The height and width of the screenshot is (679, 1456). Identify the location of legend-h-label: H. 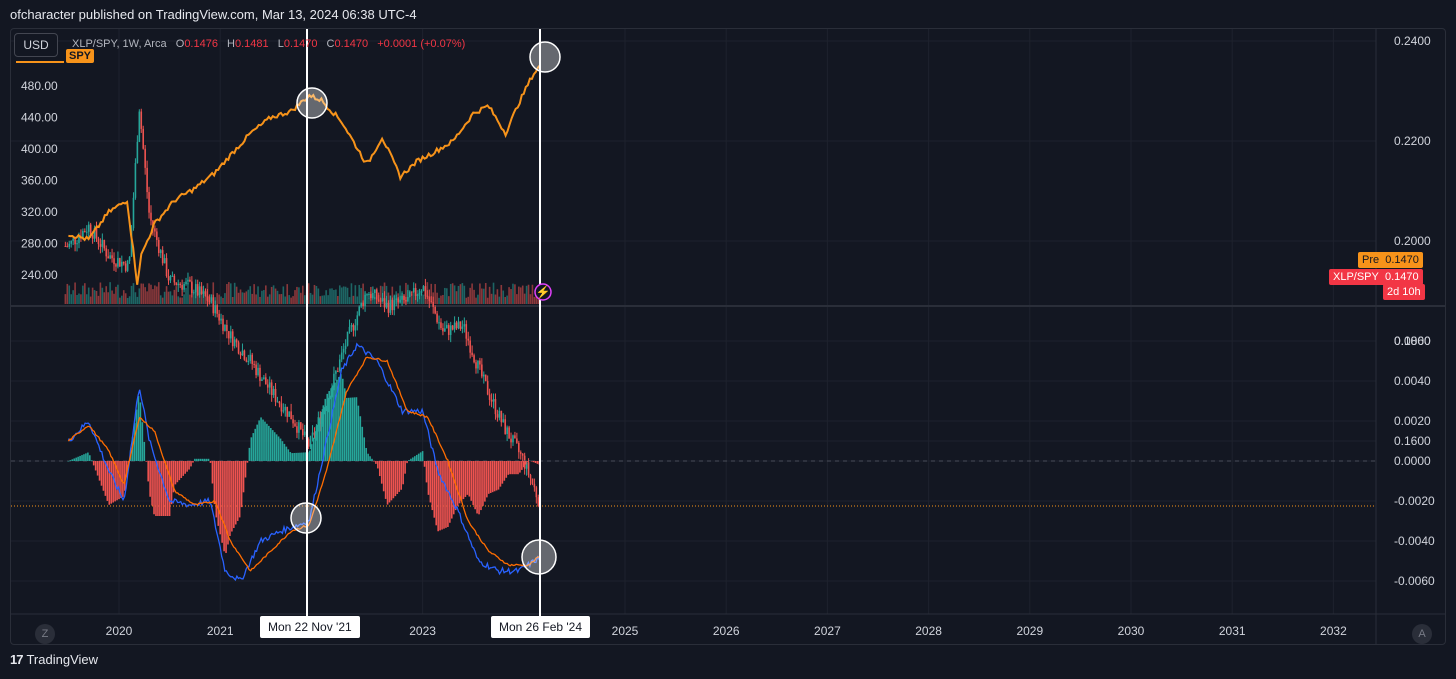
(231, 44).